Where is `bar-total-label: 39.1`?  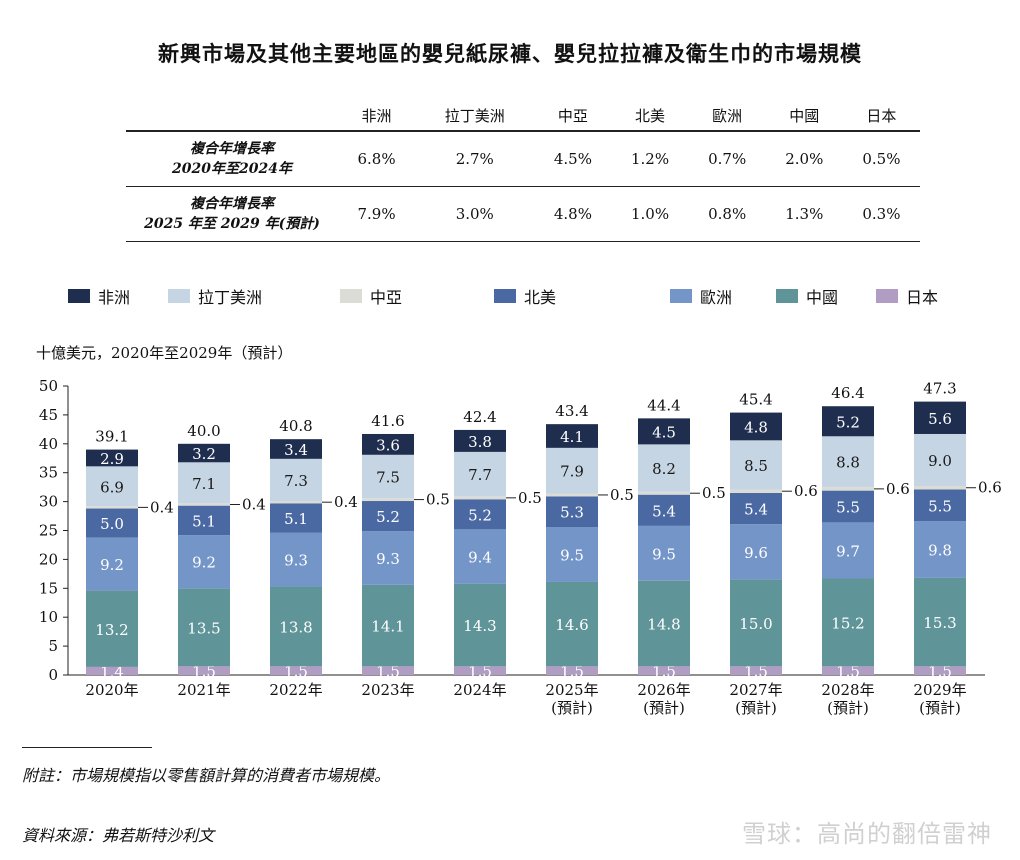
bar-total-label: 39.1 is located at coordinates (111, 437).